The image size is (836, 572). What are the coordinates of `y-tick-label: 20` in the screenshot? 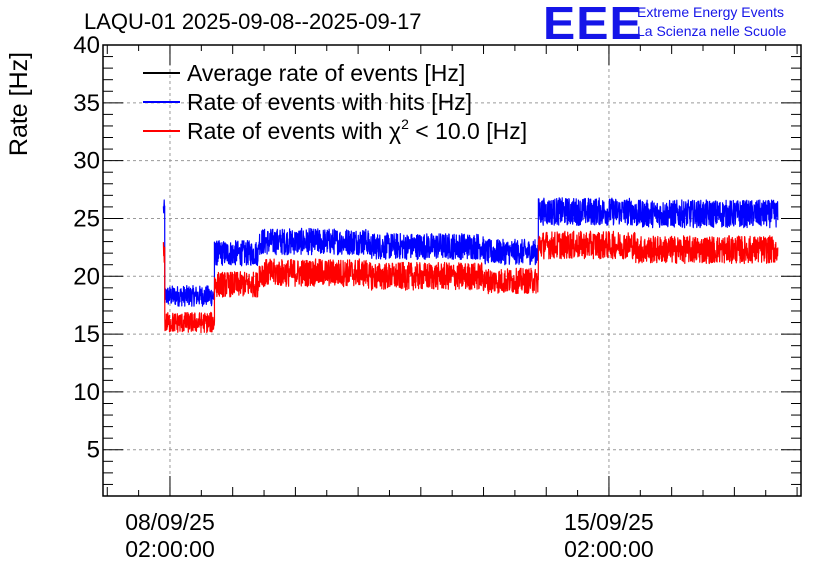 It's located at (86, 276).